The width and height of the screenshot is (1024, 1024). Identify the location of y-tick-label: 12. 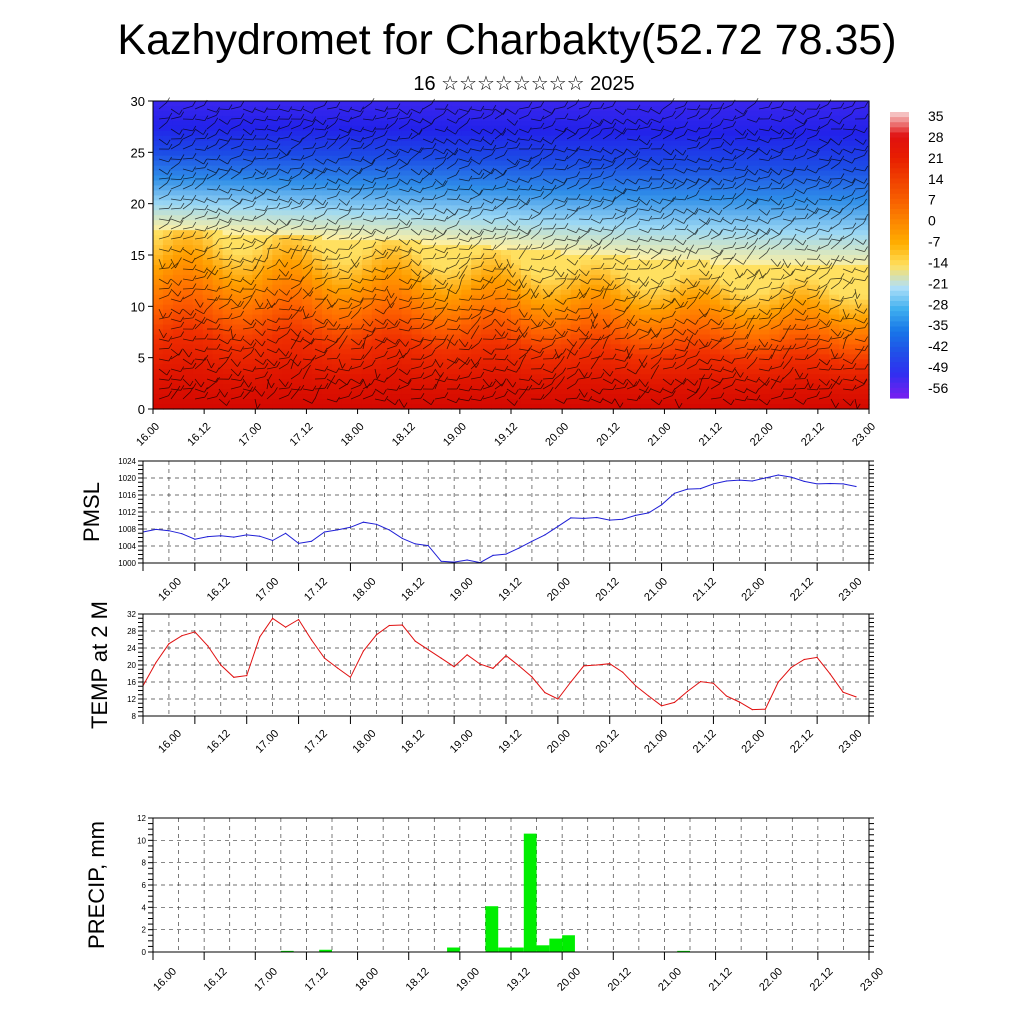
(131, 699).